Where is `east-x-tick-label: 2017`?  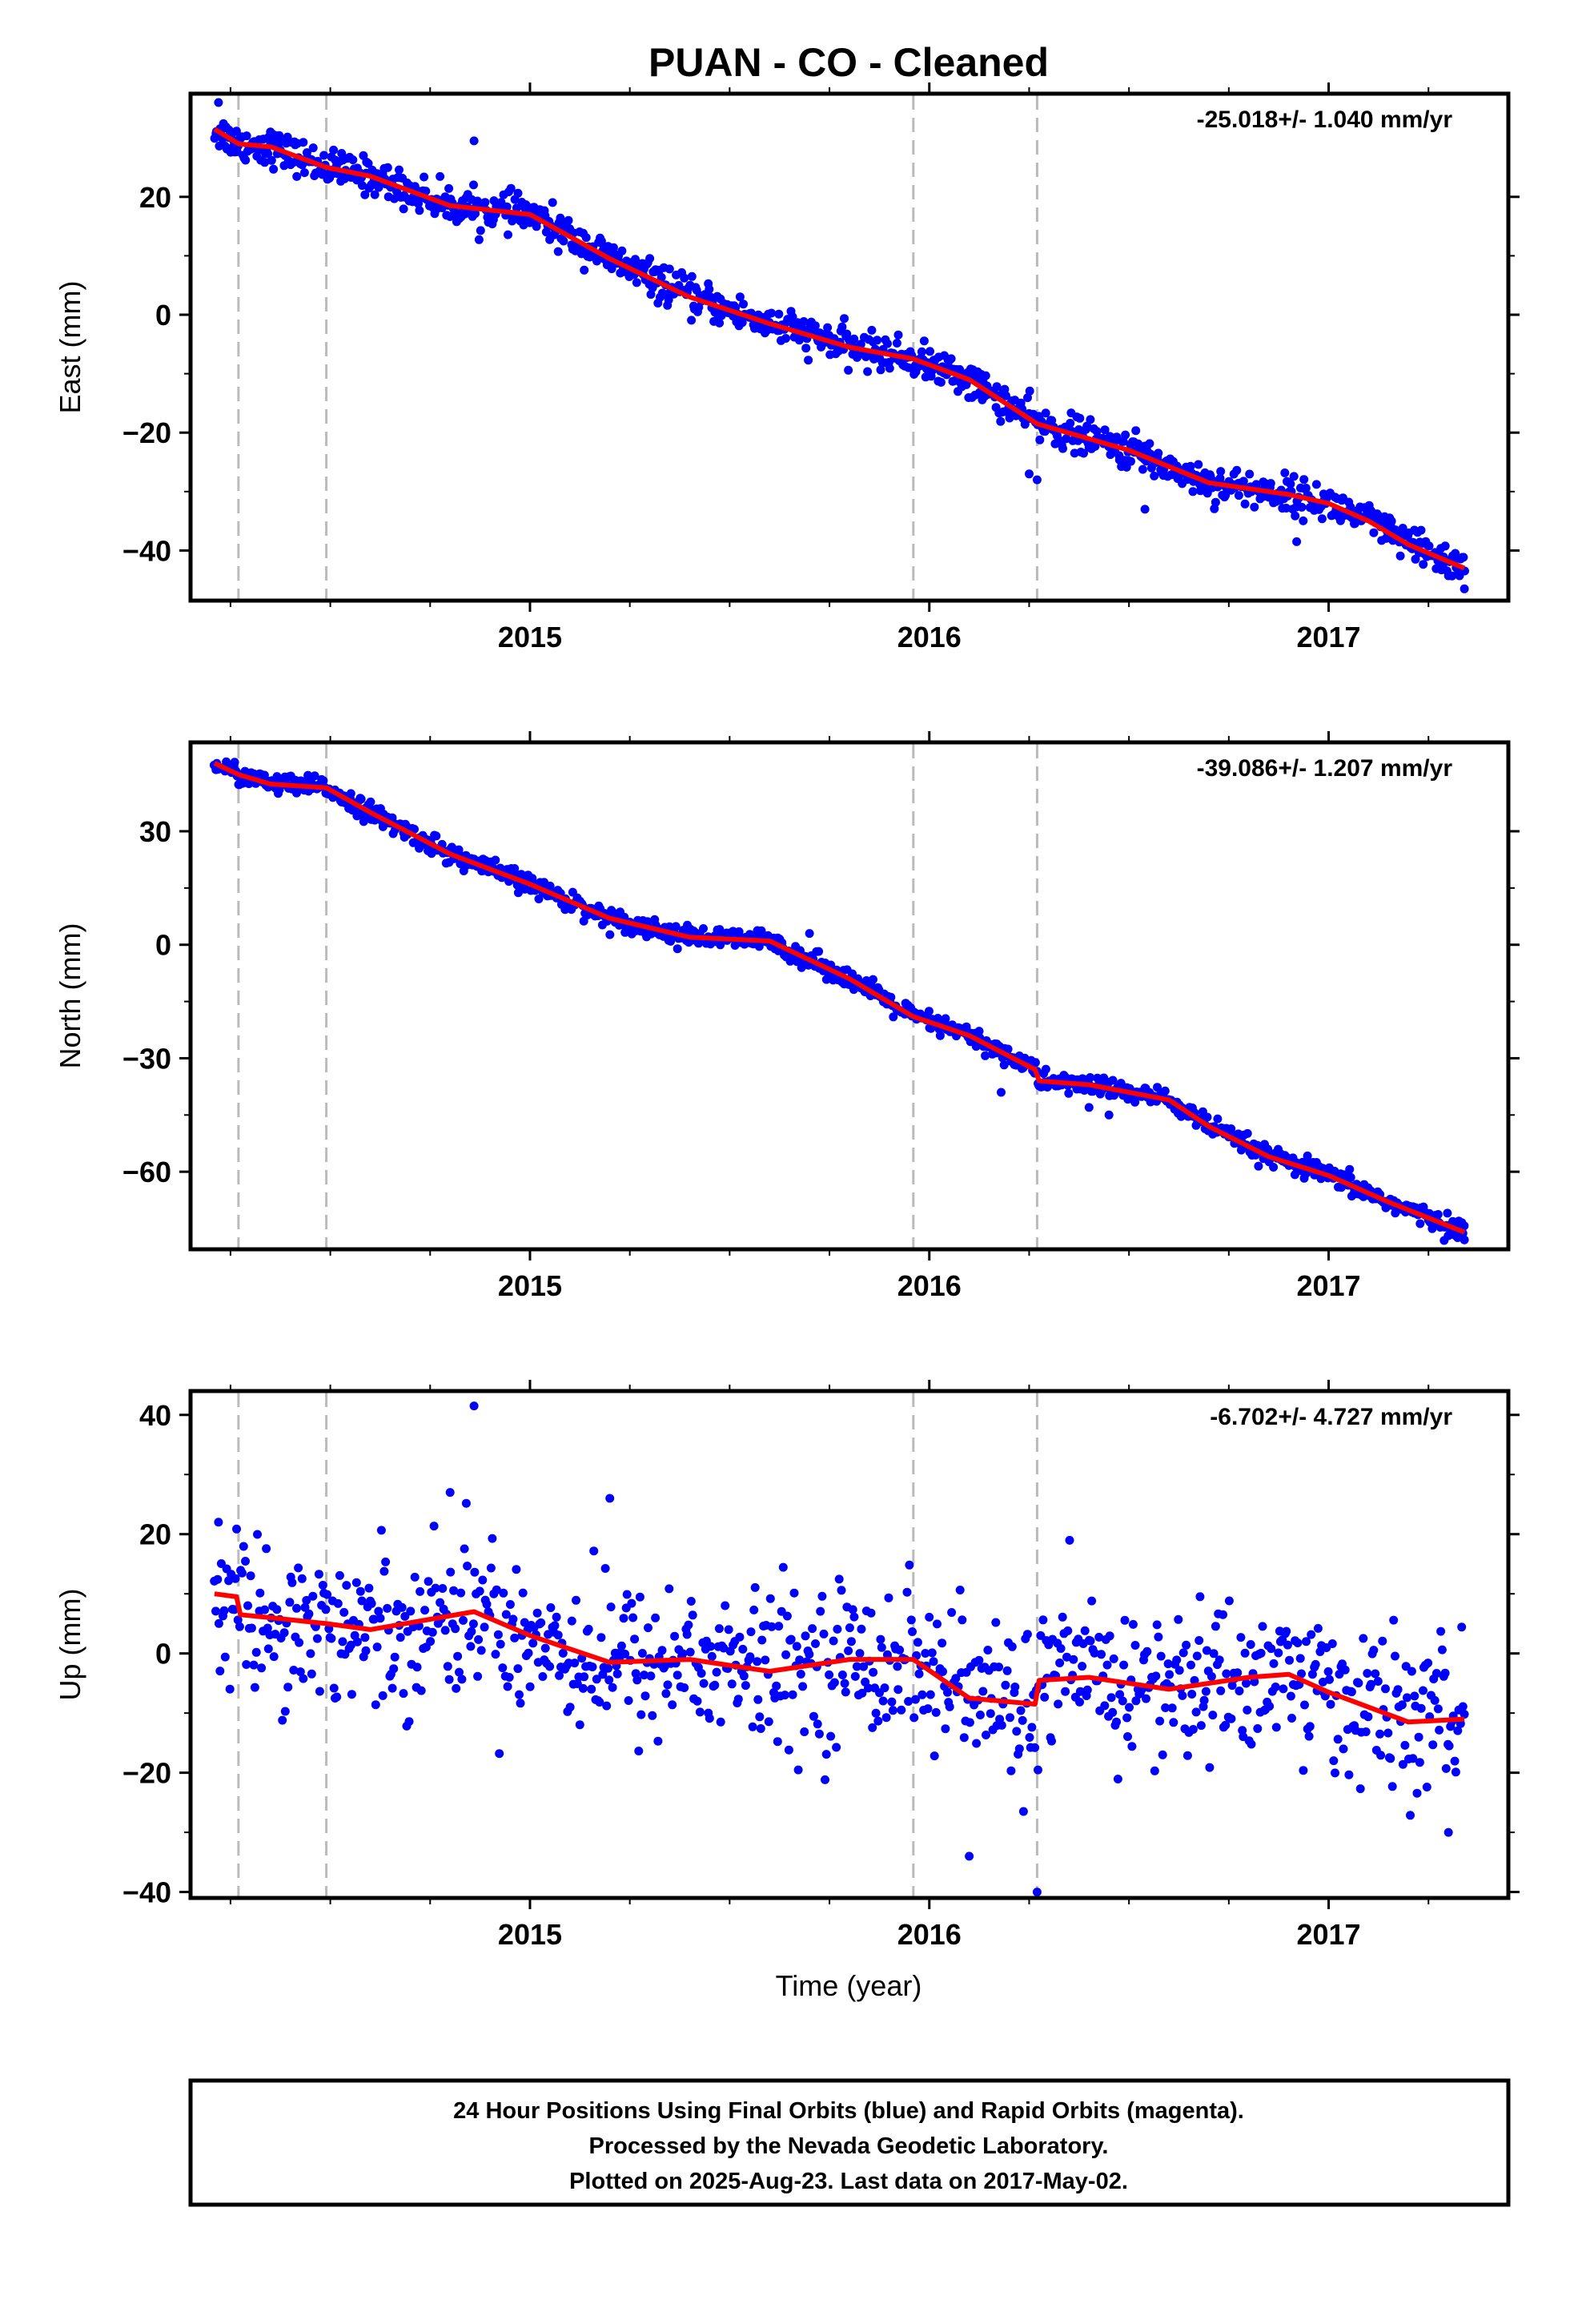 east-x-tick-label: 2017 is located at coordinates (1328, 637).